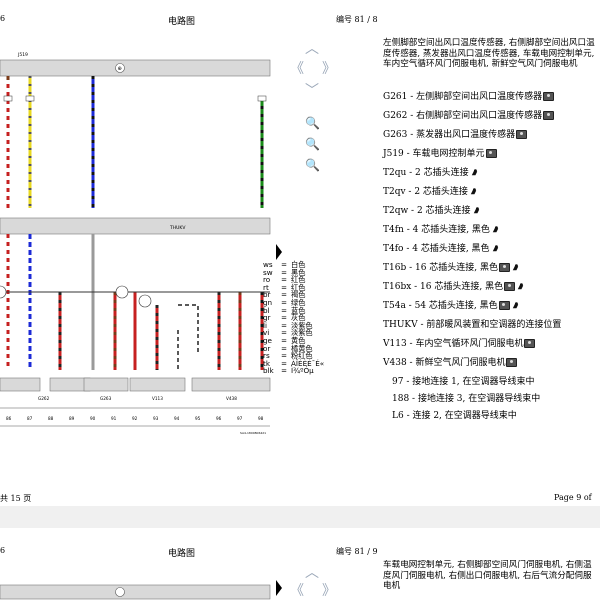 The height and width of the screenshot is (601, 600). I want to click on legend-name: 黄色, so click(298, 340).